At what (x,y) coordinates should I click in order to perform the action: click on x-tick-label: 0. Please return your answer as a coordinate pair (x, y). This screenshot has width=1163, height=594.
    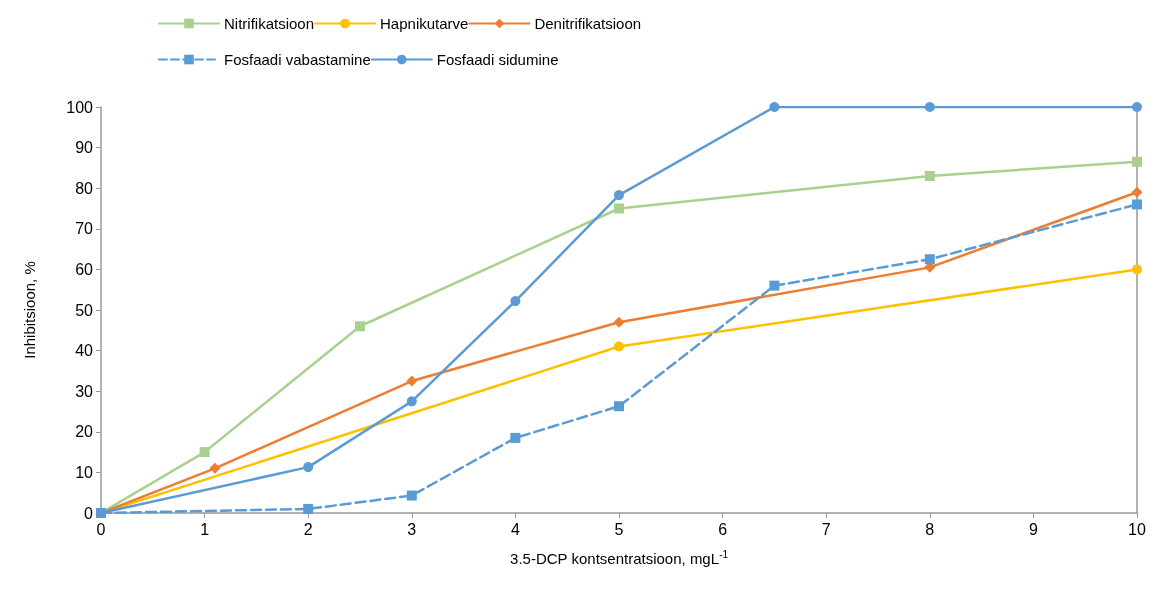
    Looking at the image, I should click on (101, 529).